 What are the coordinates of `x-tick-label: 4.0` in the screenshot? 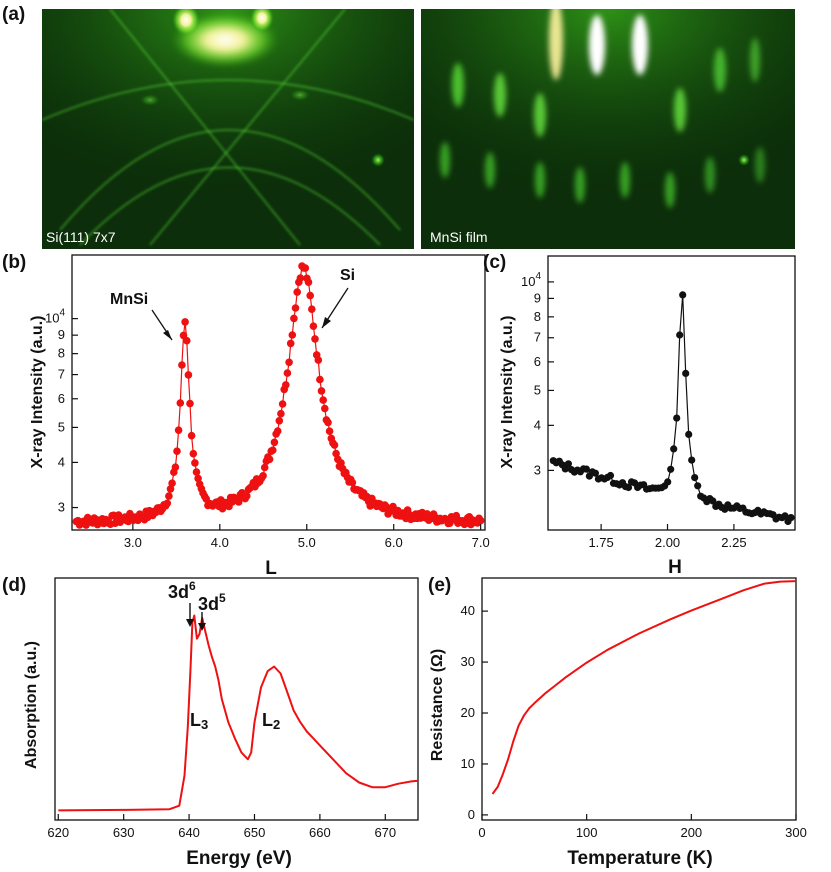 It's located at (220, 542).